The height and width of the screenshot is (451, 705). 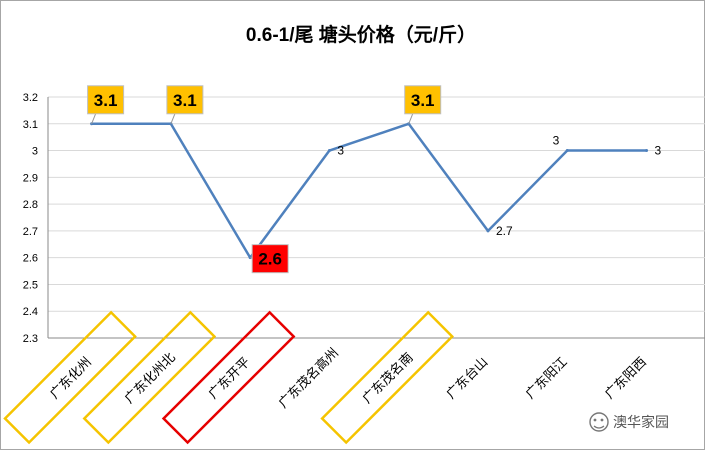 What do you see at coordinates (35, 152) in the screenshot?
I see `y-tick-label: 3` at bounding box center [35, 152].